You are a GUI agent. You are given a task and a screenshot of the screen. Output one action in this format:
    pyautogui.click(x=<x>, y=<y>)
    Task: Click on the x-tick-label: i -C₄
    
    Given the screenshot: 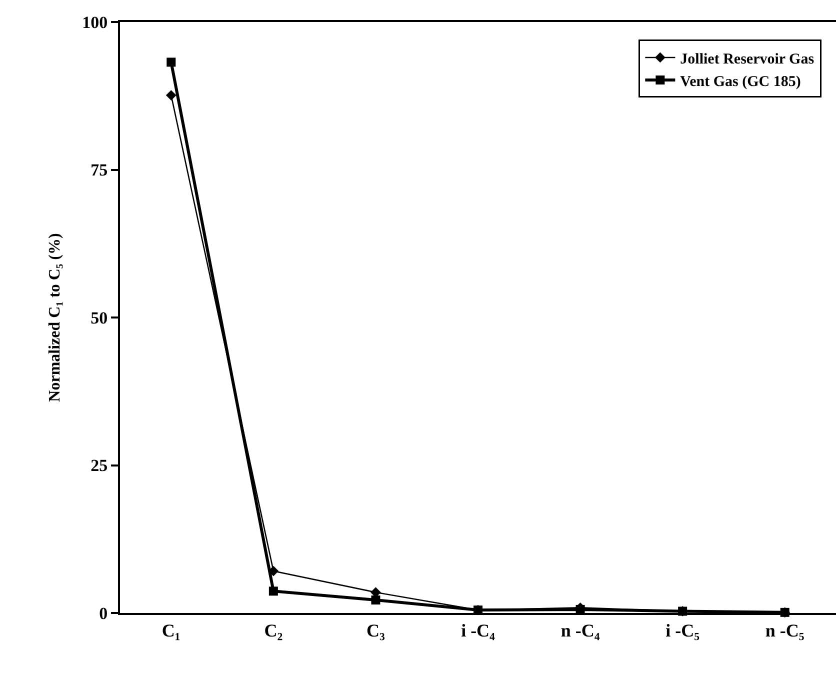 What is the action you would take?
    pyautogui.click(x=478, y=630)
    